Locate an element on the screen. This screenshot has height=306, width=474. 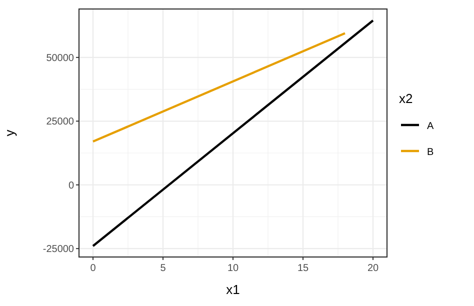
y-tick-label: 25000 is located at coordinates (60, 122).